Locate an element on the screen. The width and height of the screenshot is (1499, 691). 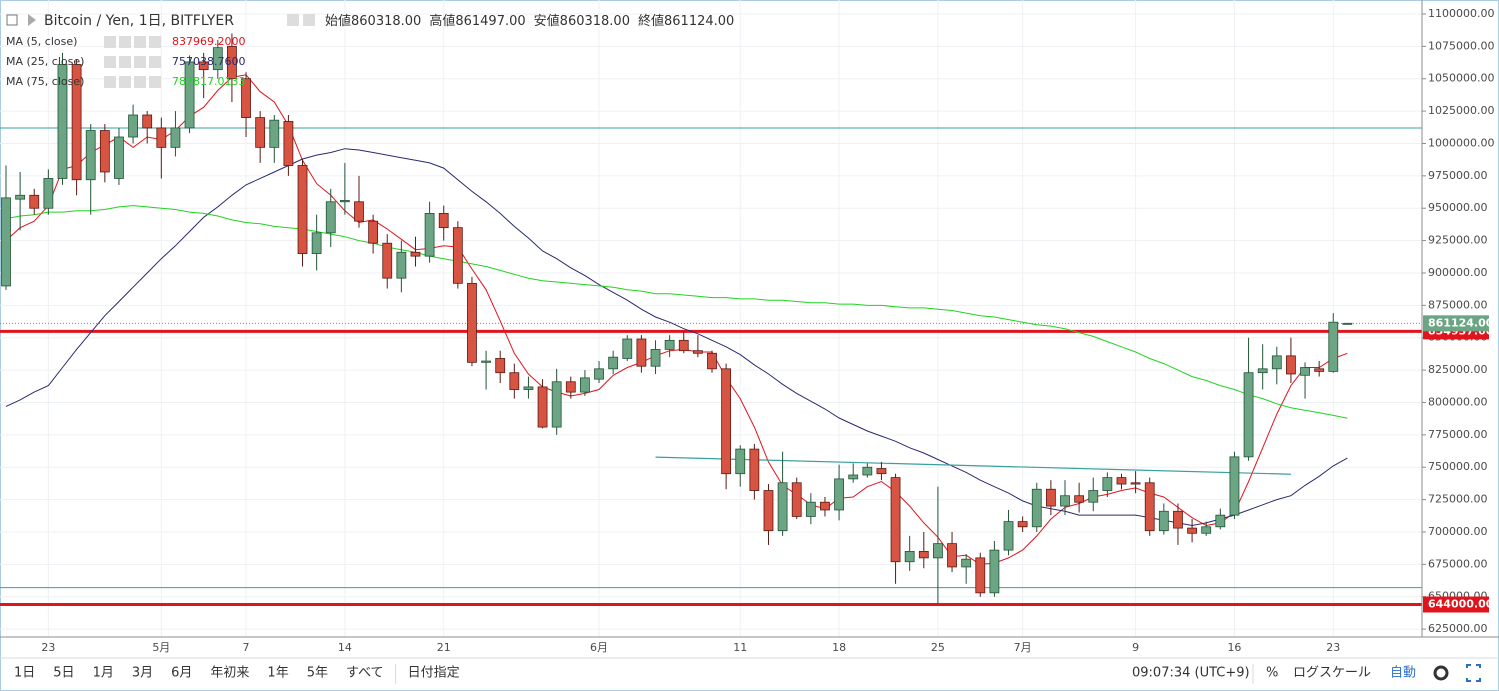
x-tick-label: 18 is located at coordinates (839, 647).